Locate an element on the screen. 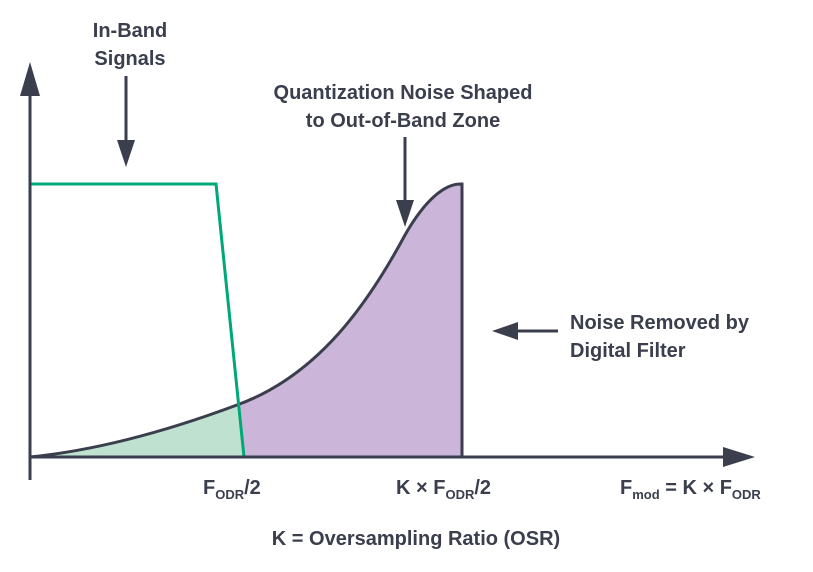 Image resolution: width=813 pixels, height=572 pixels. in-band-label-line2: Signals is located at coordinates (129, 59).